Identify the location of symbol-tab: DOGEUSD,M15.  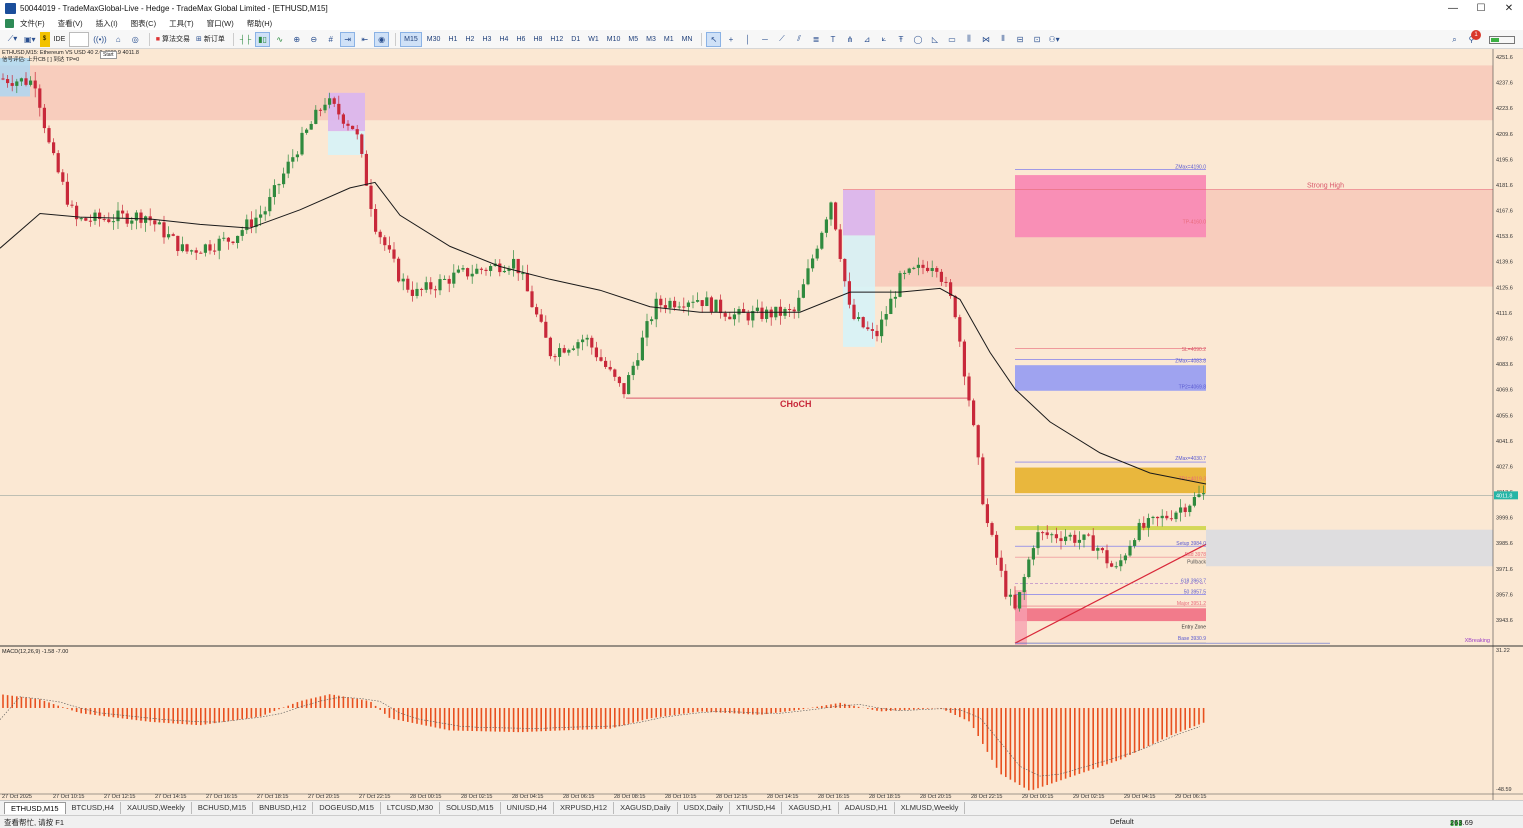
(347, 808).